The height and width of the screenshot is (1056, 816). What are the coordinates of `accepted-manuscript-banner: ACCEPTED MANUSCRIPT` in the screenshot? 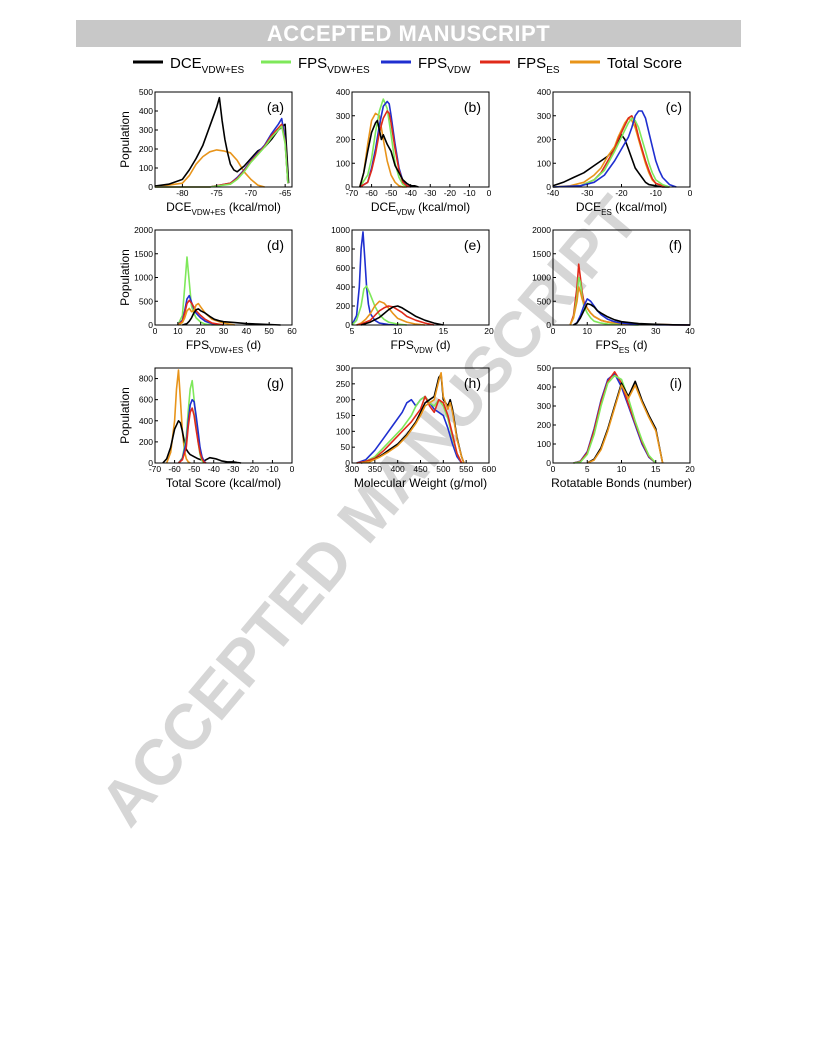 It's located at (408, 33).